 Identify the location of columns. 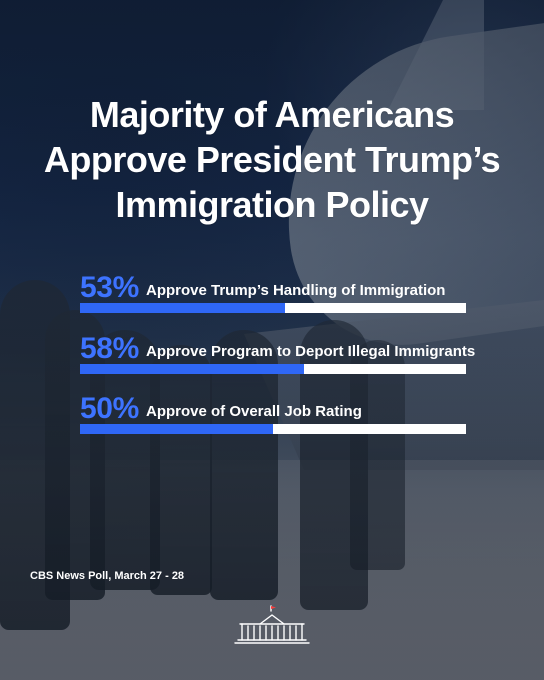
(272, 633).